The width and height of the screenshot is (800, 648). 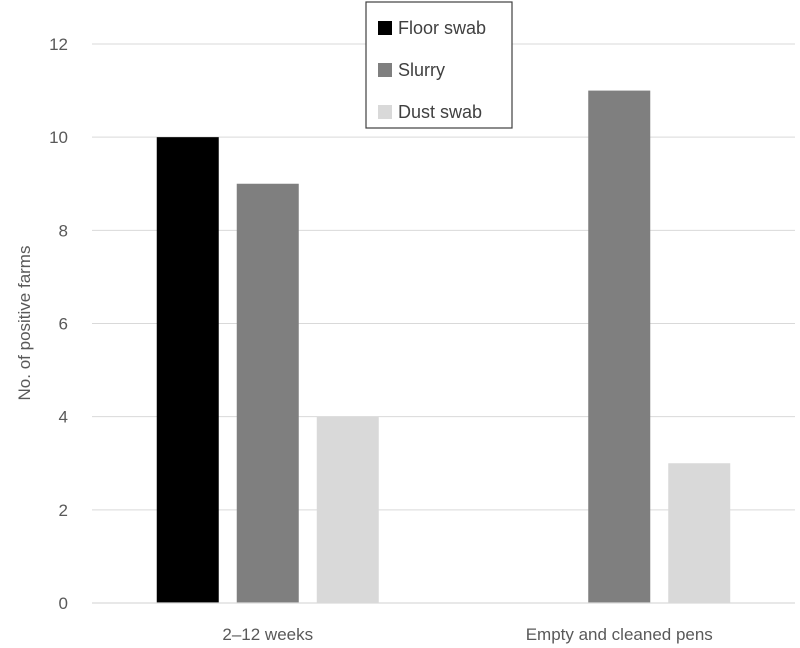 I want to click on y-axis-label: No. of positive farms, so click(x=24, y=323).